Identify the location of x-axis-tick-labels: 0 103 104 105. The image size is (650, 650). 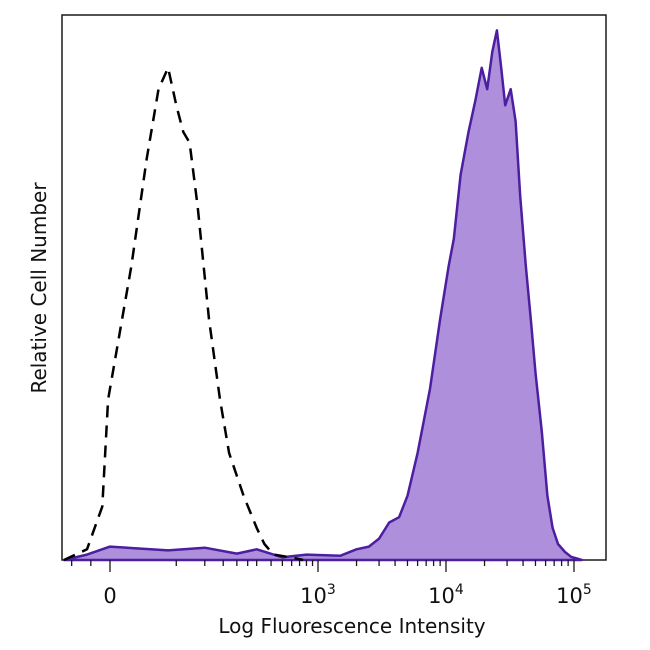
(347, 595).